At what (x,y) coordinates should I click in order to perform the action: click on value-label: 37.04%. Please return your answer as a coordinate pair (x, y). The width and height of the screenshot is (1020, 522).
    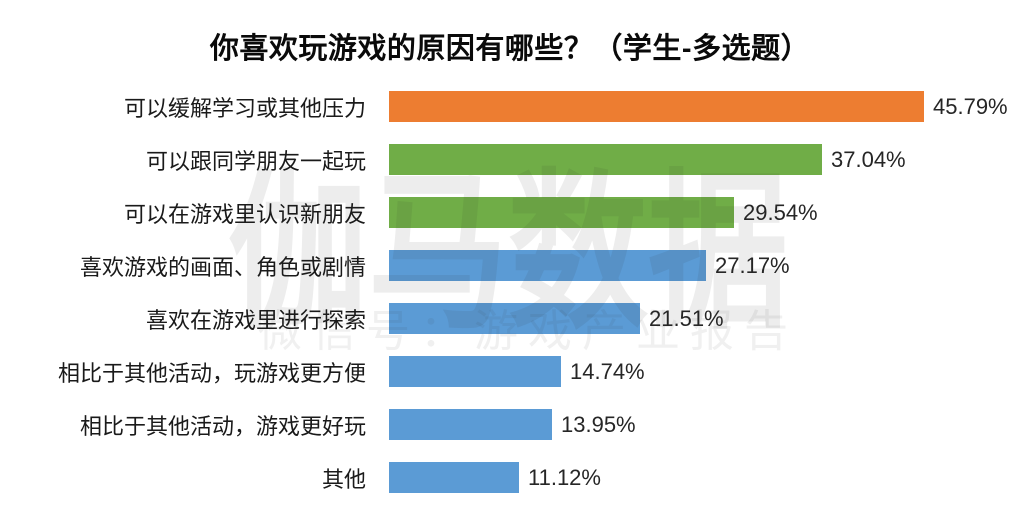
    Looking at the image, I should click on (868, 159).